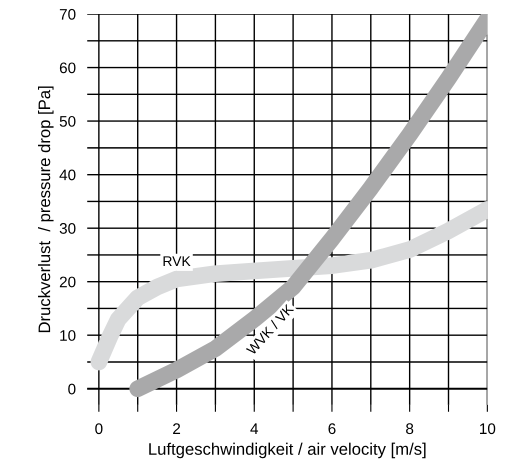 This screenshot has height=468, width=513. Describe the element at coordinates (410, 428) in the screenshot. I see `x-tick-label: 8` at that location.